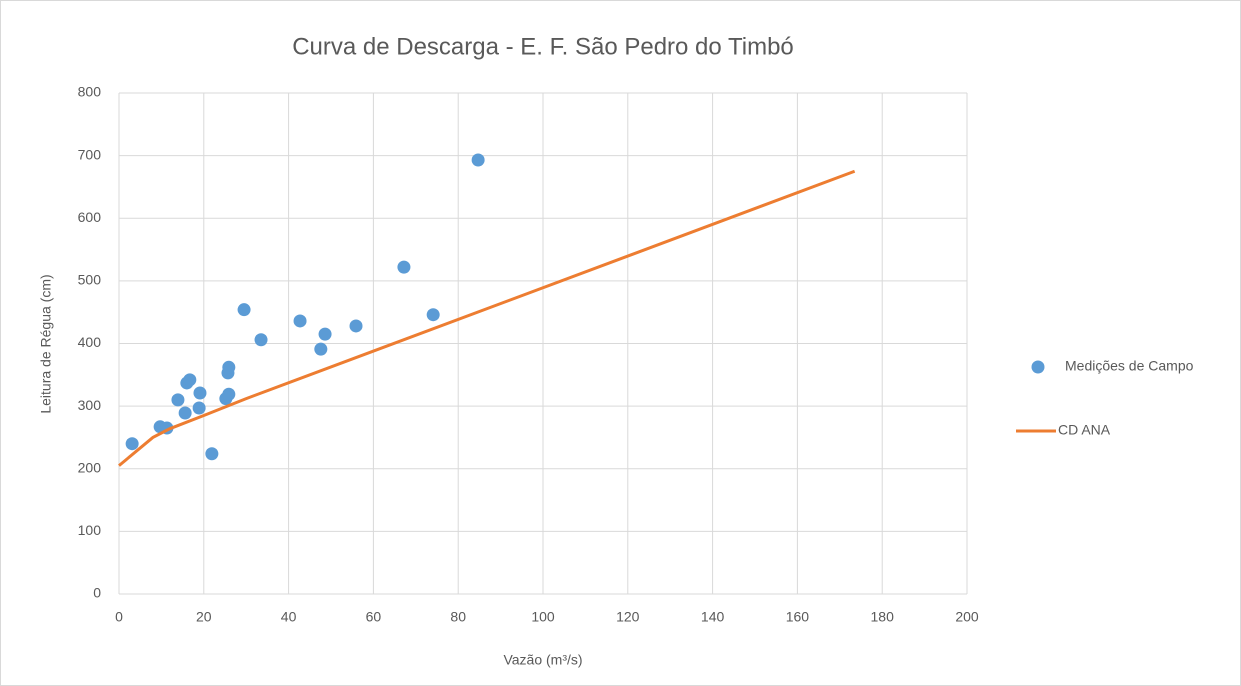 The width and height of the screenshot is (1241, 686). I want to click on y-tick-label: 500, so click(90, 280).